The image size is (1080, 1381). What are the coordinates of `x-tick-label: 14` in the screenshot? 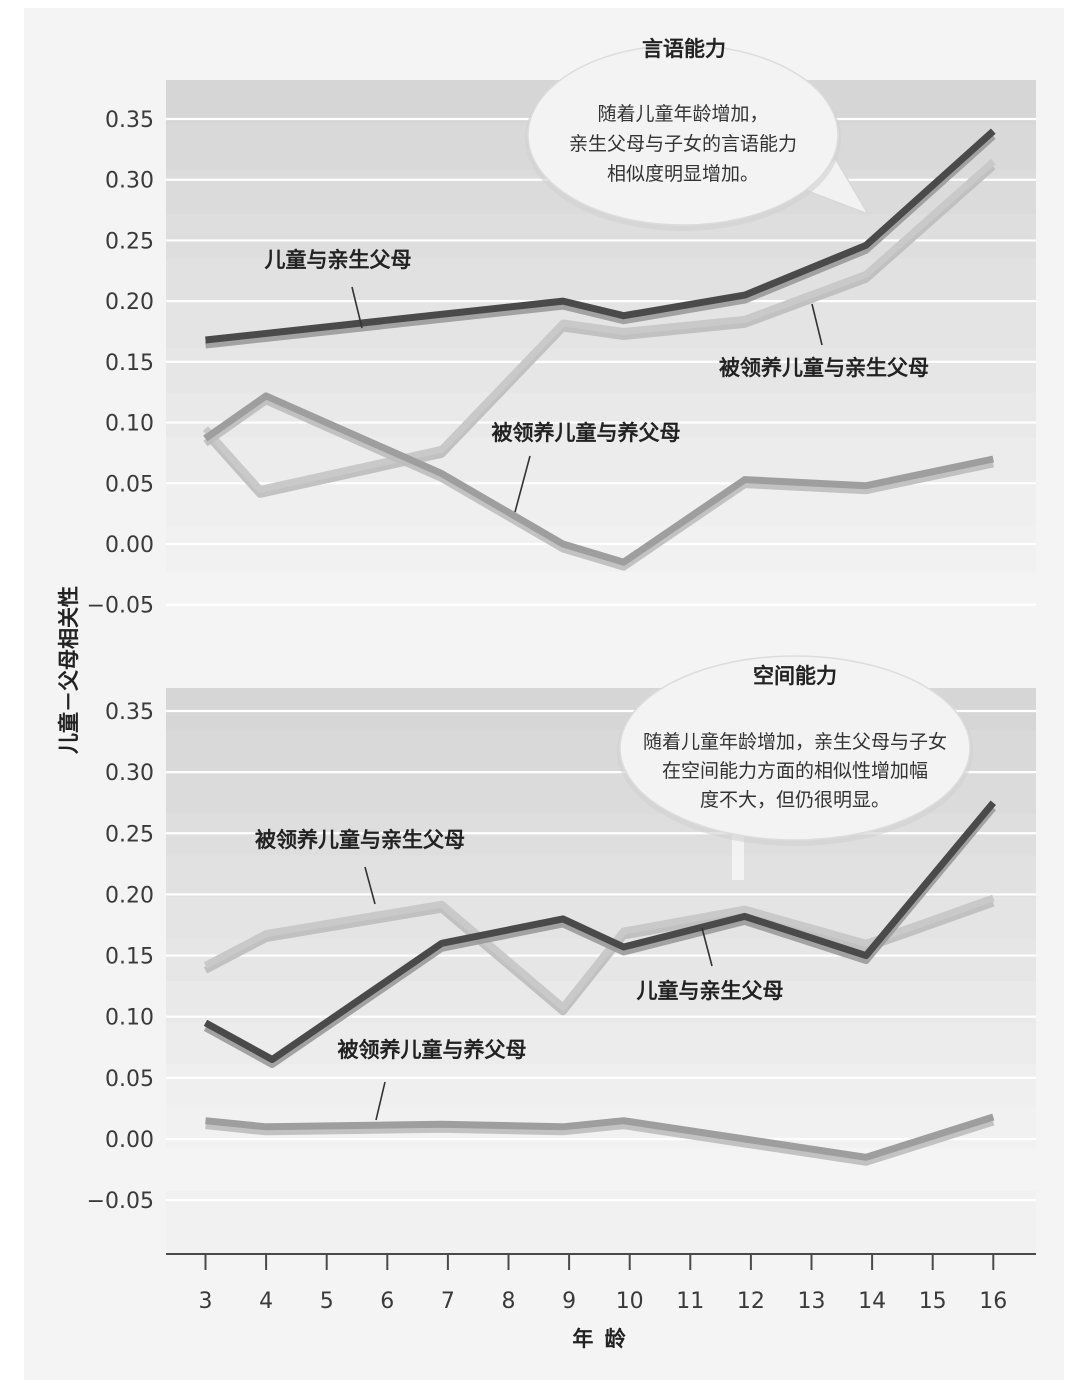 It's located at (872, 1301).